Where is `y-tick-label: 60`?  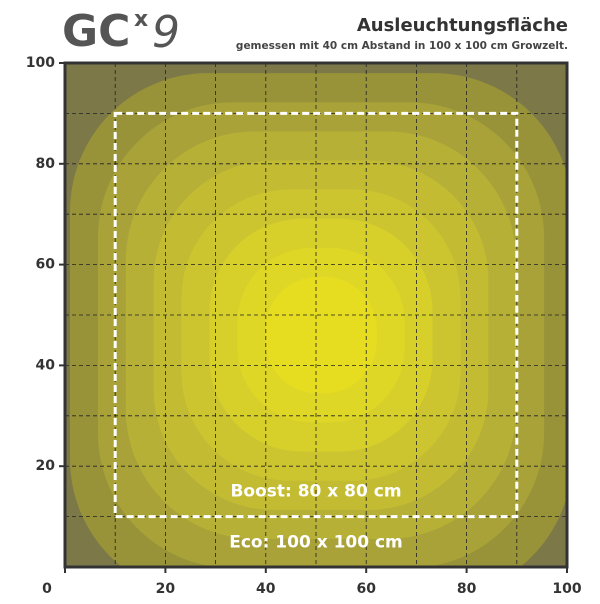 y-tick-label: 60 is located at coordinates (46, 265).